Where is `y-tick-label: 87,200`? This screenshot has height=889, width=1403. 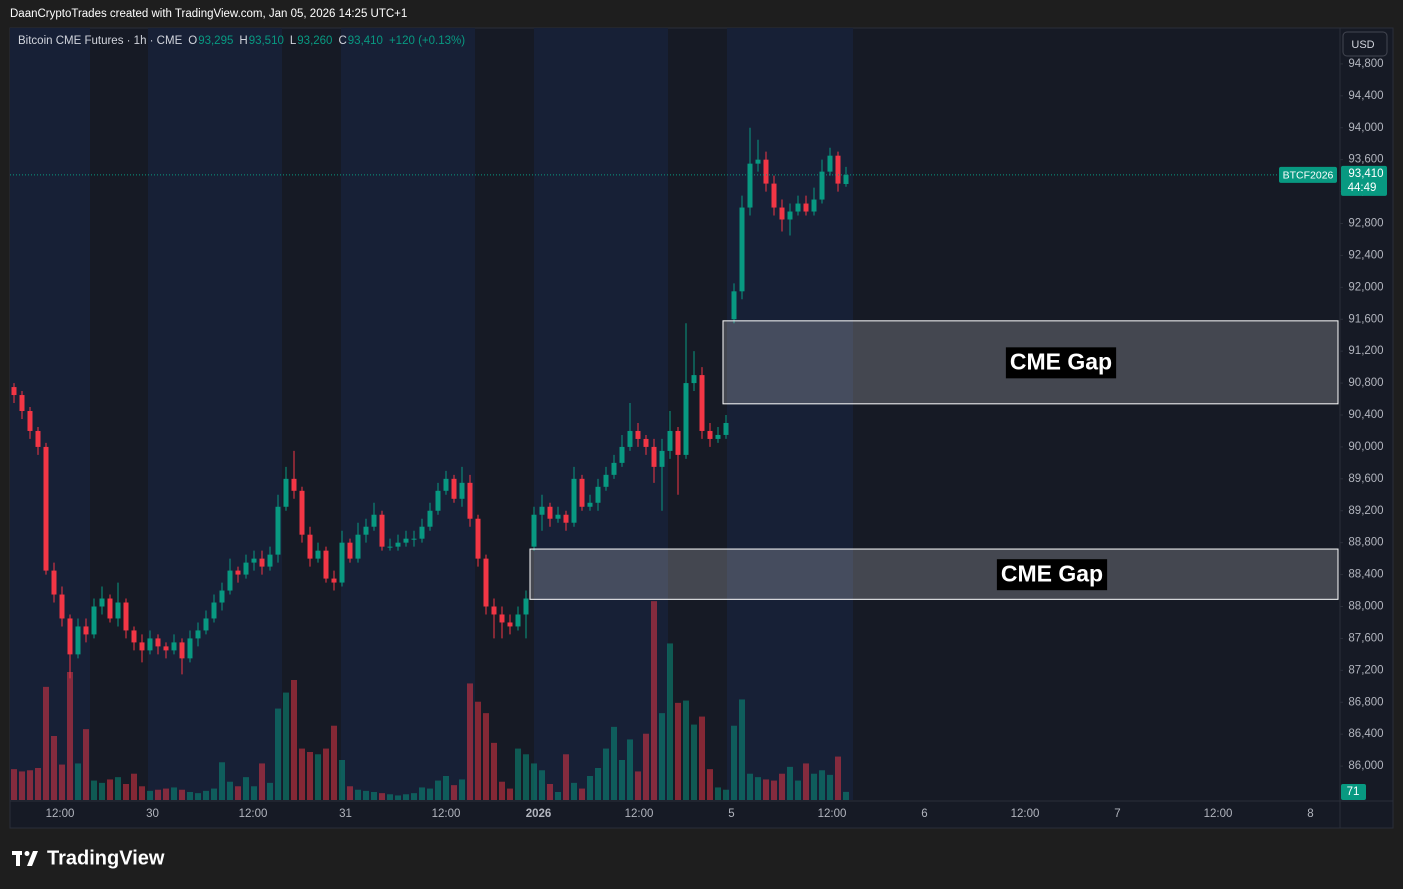
y-tick-label: 87,200 is located at coordinates (1365, 670).